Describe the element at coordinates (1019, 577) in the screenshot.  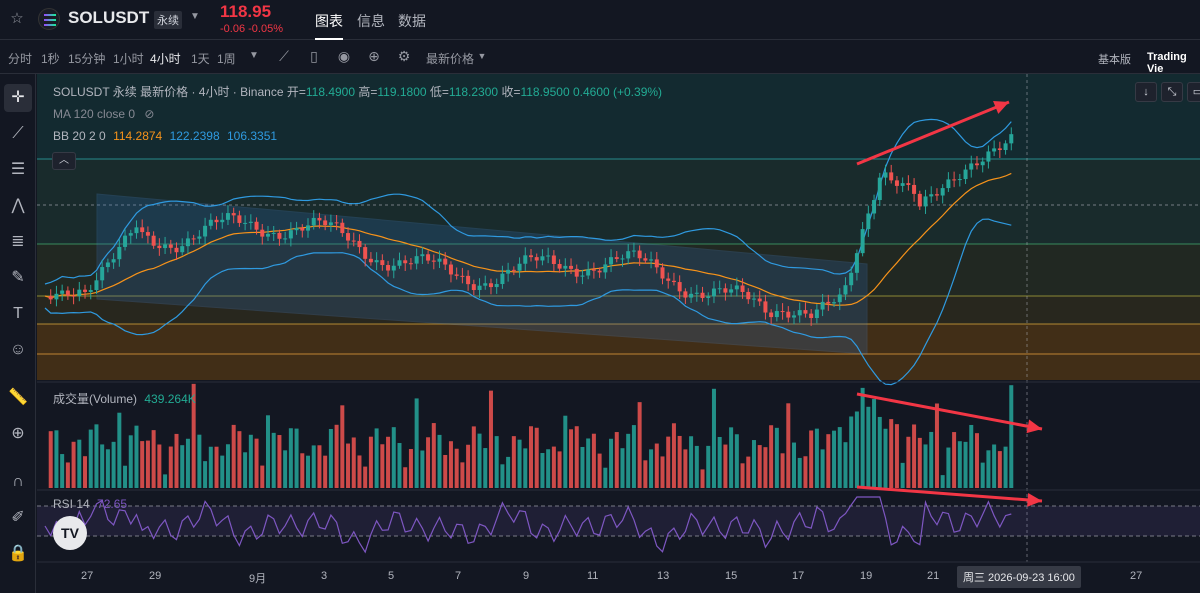
I see `crosshair-time-tag: 周三 2026-09-23 16:00` at that location.